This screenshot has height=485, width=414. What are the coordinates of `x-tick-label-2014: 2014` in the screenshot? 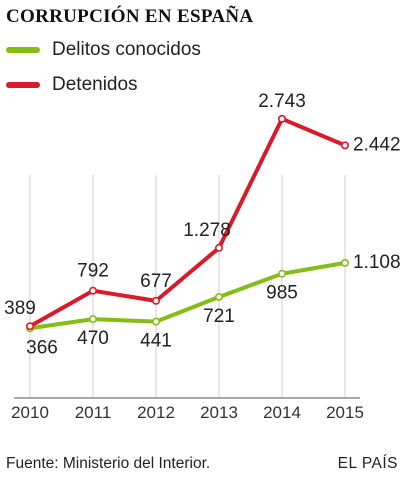 It's located at (282, 412).